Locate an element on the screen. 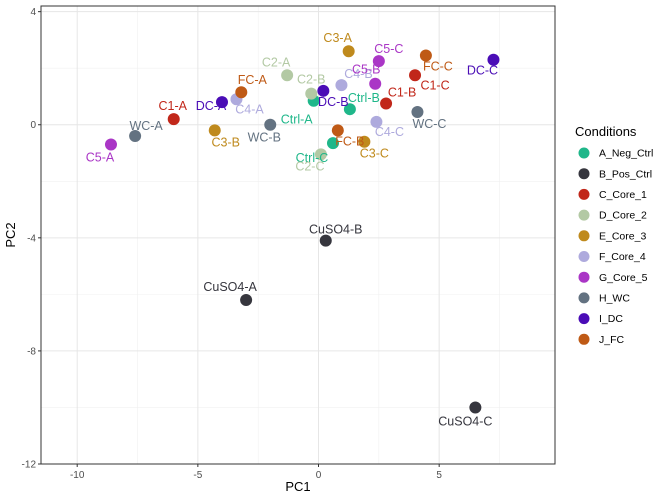 The image size is (666, 500). point-cuso4-c is located at coordinates (475, 407).